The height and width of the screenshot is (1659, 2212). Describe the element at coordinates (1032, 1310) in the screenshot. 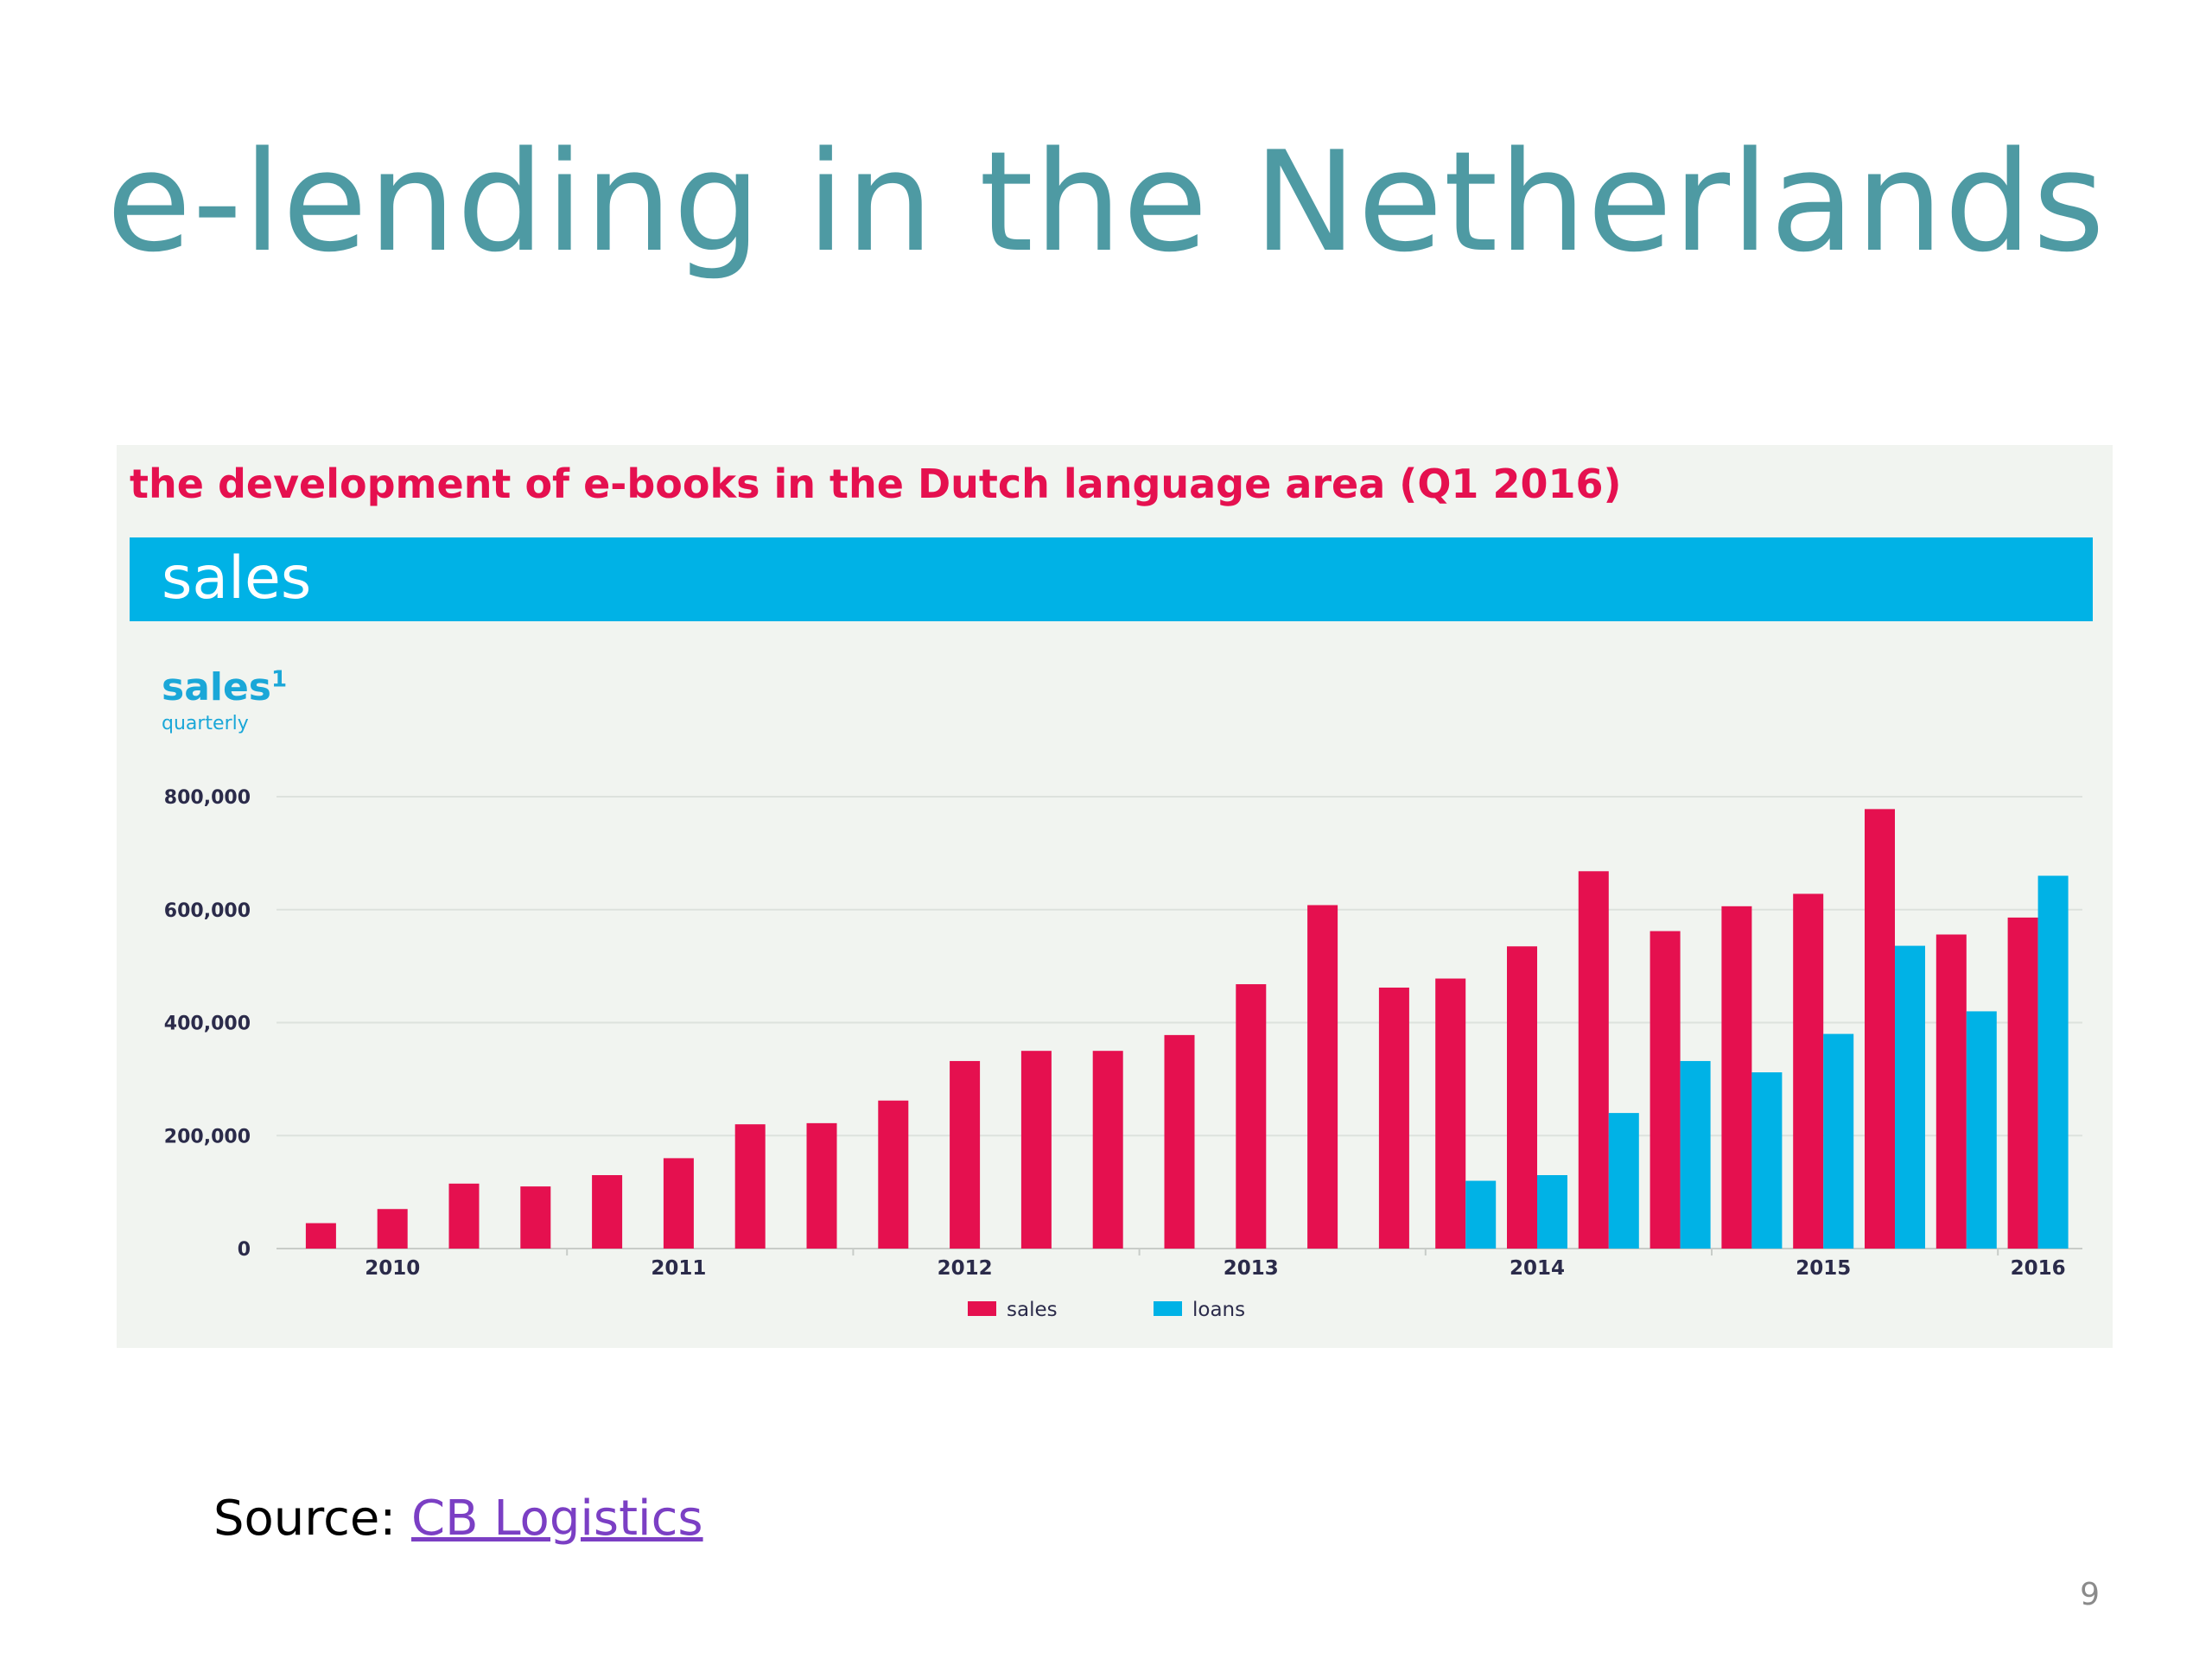

I see `legend-label-sales: sales` at that location.